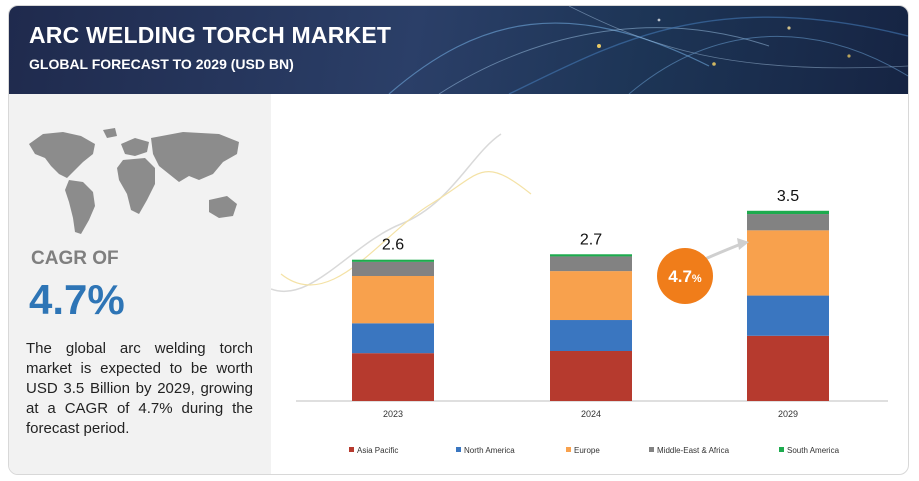 This screenshot has height=481, width=919. Describe the element at coordinates (75, 258) in the screenshot. I see `cagr-label: CAGR OF` at that location.